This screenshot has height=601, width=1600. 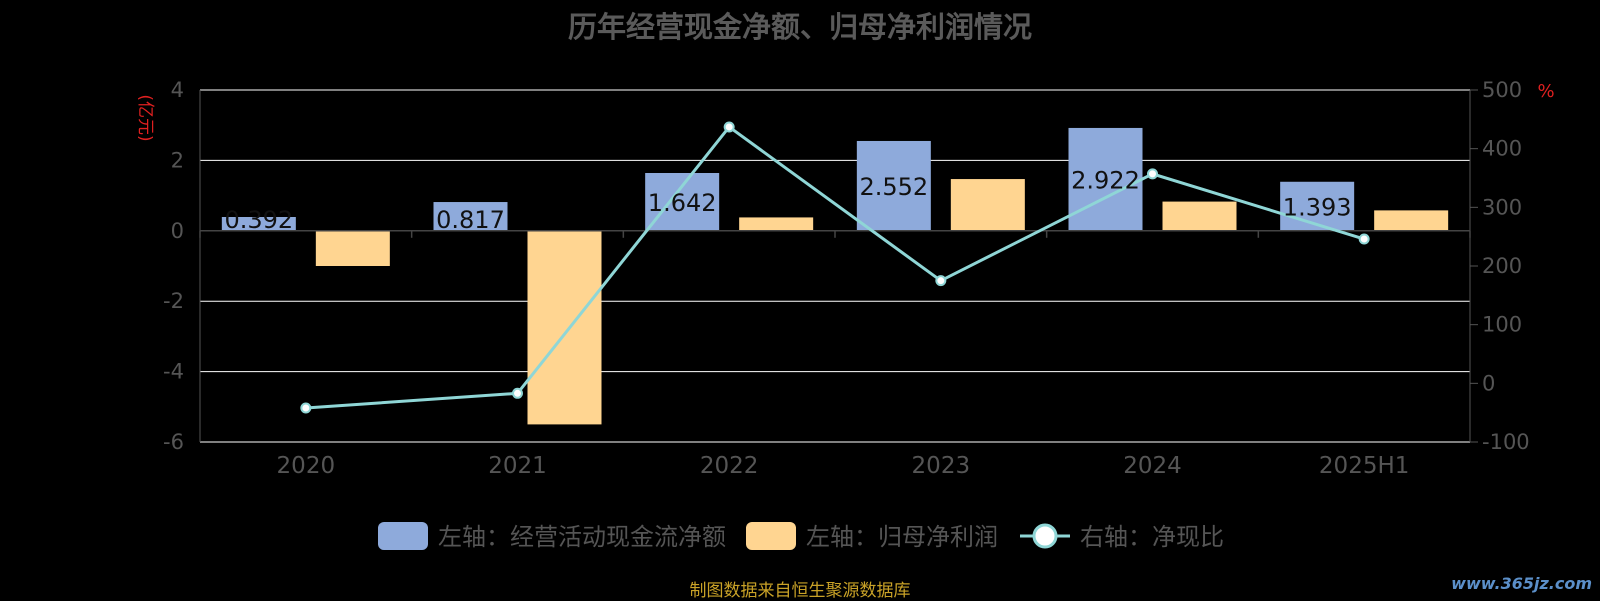 What do you see at coordinates (941, 466) in the screenshot?
I see `category-label: 2023` at bounding box center [941, 466].